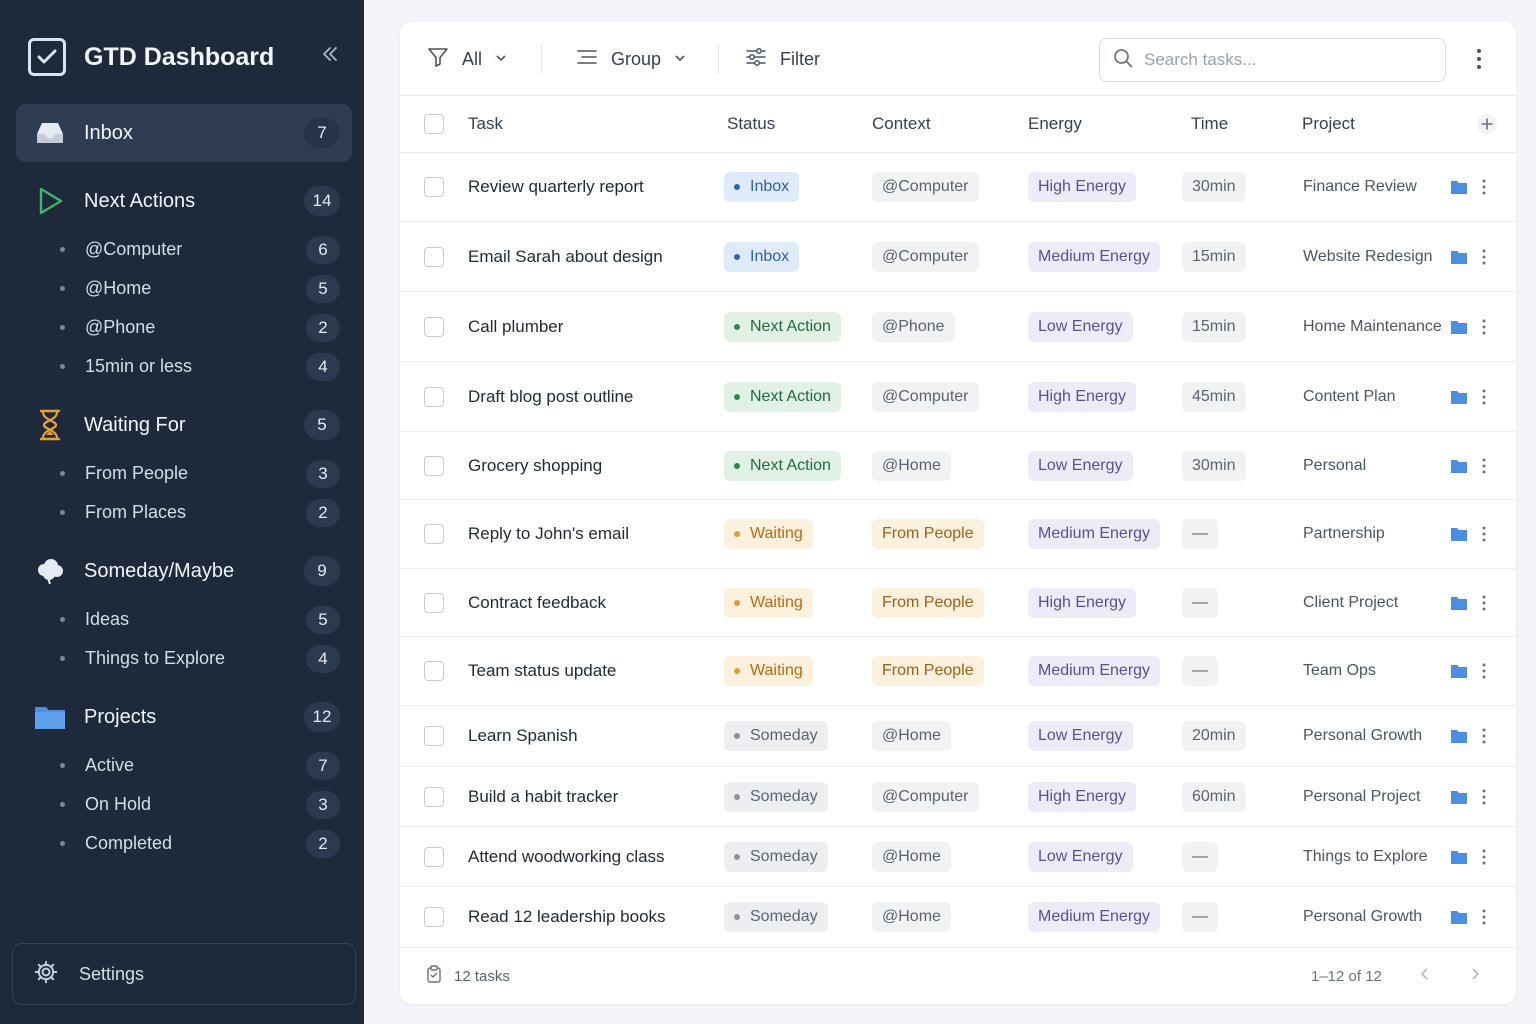  What do you see at coordinates (1479, 61) in the screenshot?
I see `more-options-icon` at bounding box center [1479, 61].